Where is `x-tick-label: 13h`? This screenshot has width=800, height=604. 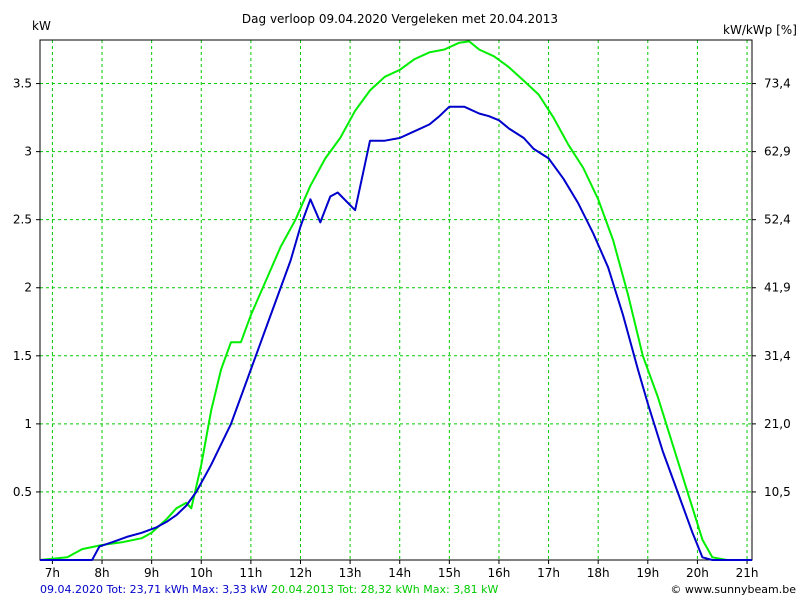 x-tick-label: 13h is located at coordinates (350, 573).